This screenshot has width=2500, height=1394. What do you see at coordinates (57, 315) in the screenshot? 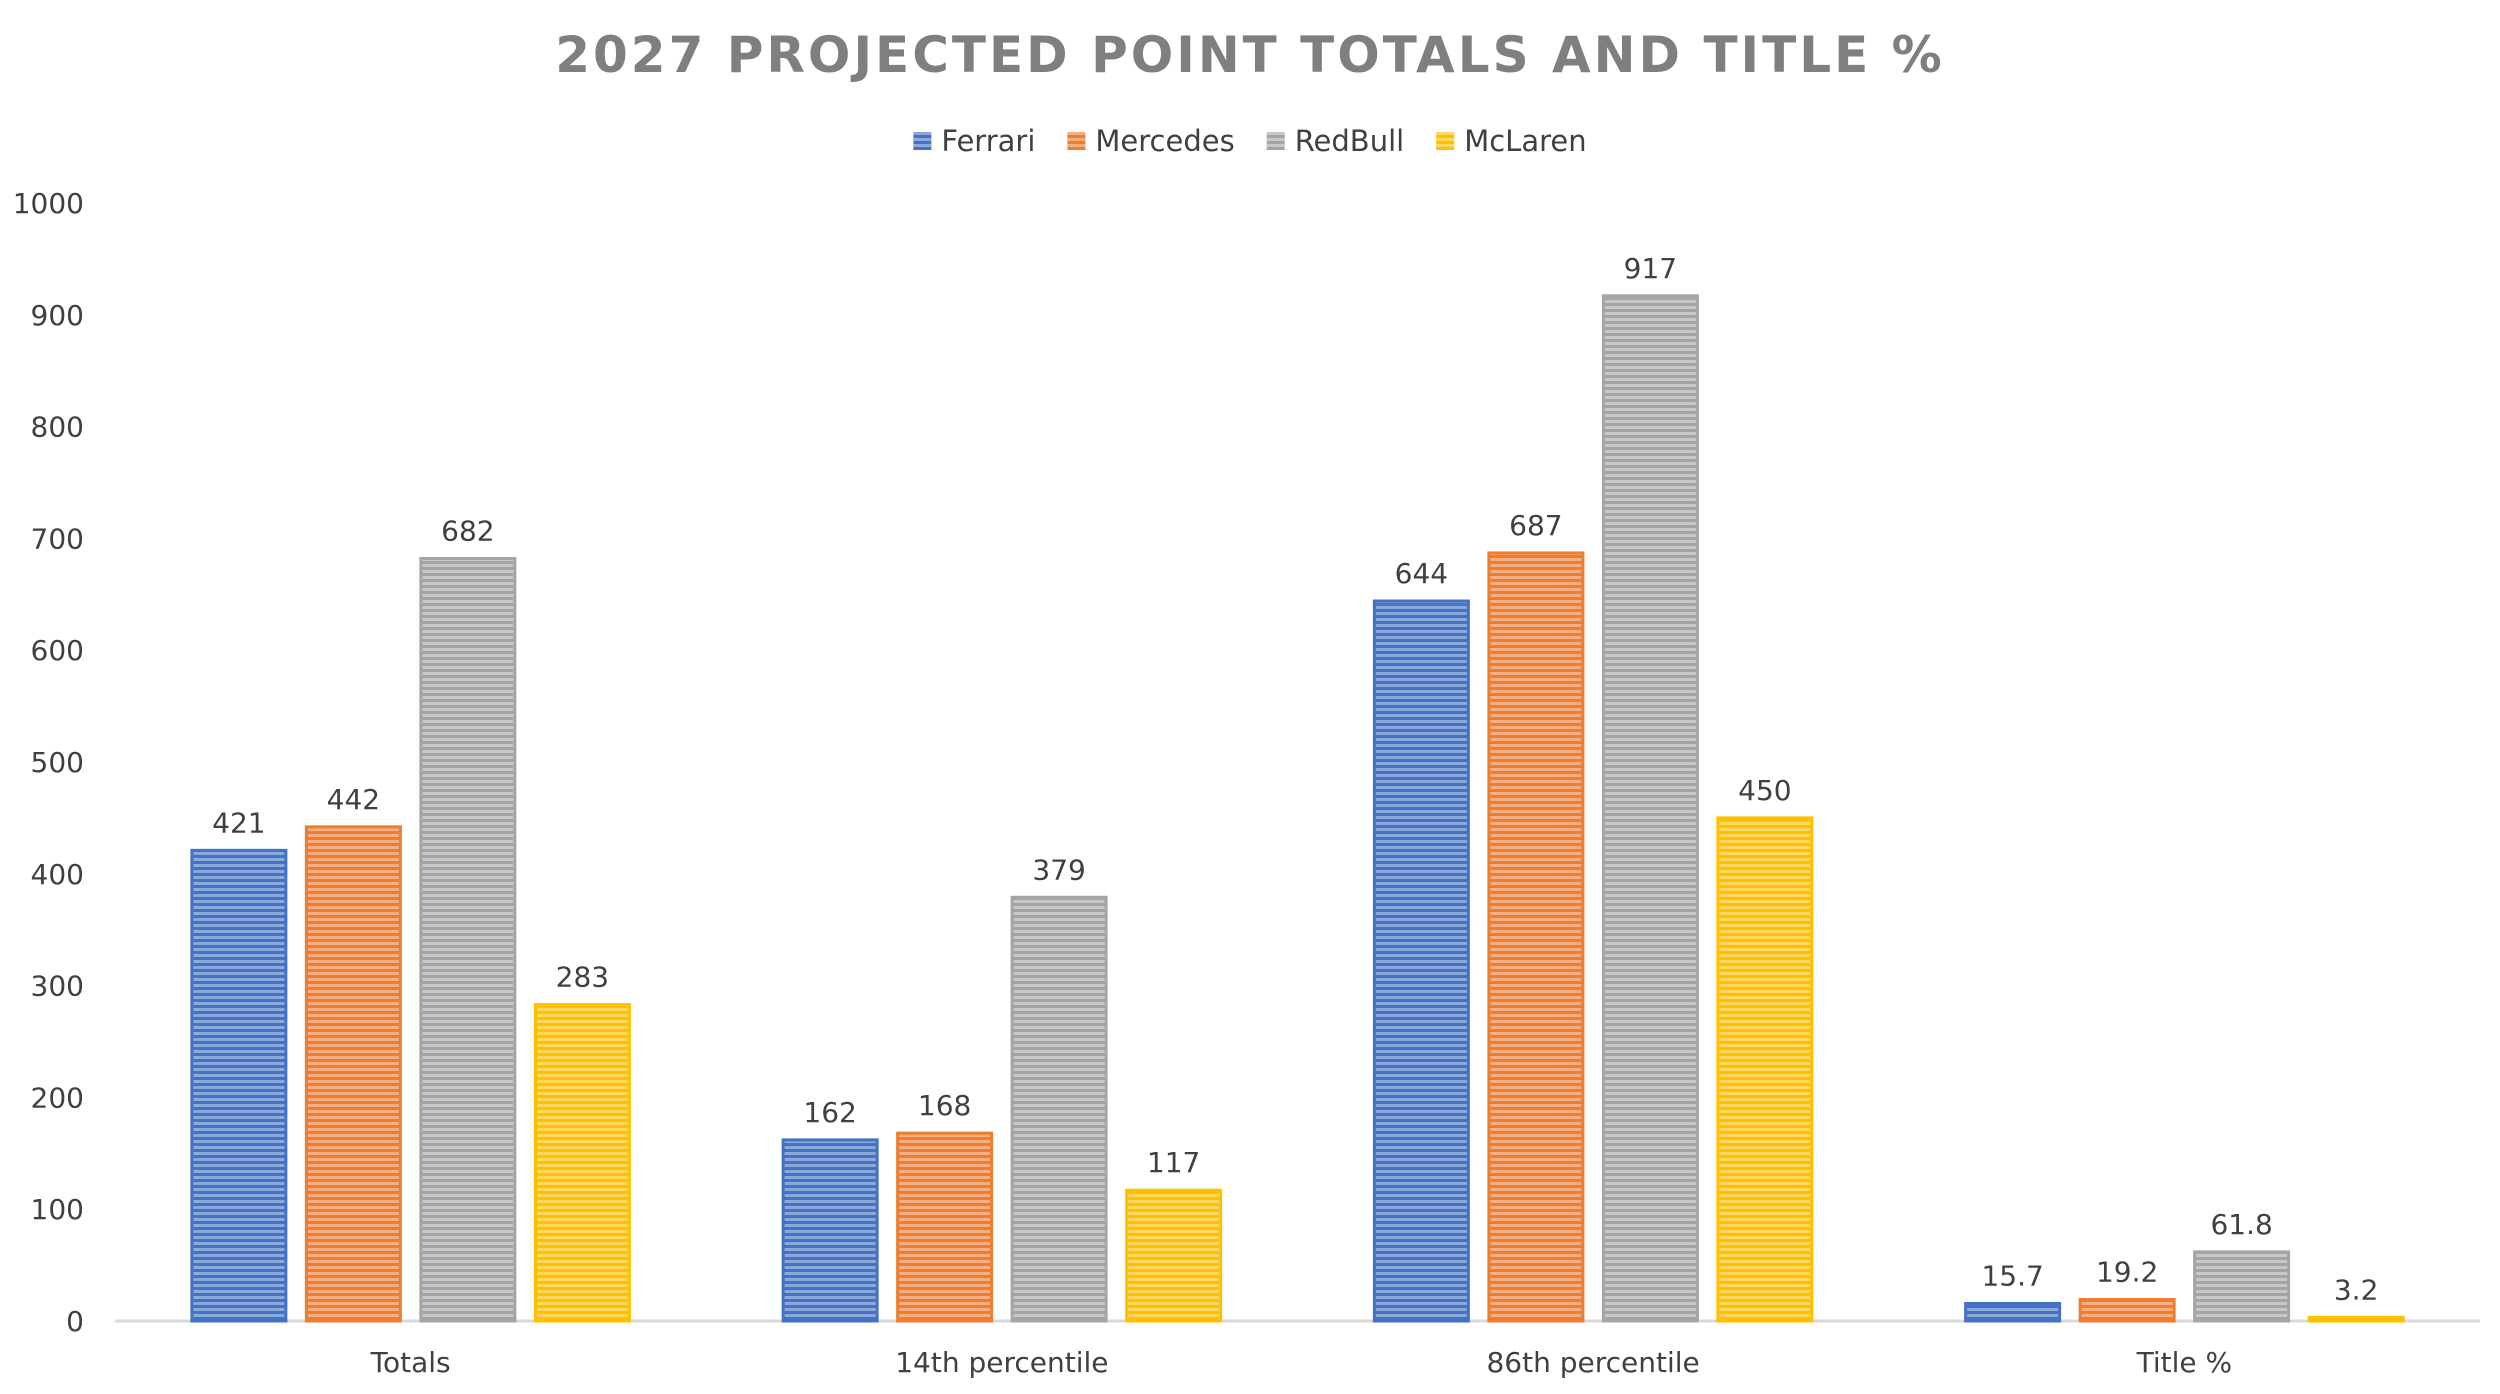
I see `y-tick-label: 900` at bounding box center [57, 315].